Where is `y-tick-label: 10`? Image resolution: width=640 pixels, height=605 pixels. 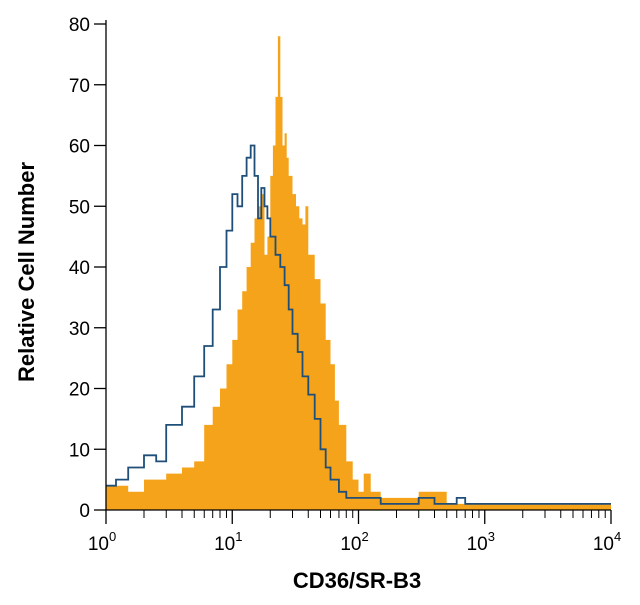
y-tick-label: 10 is located at coordinates (79, 450).